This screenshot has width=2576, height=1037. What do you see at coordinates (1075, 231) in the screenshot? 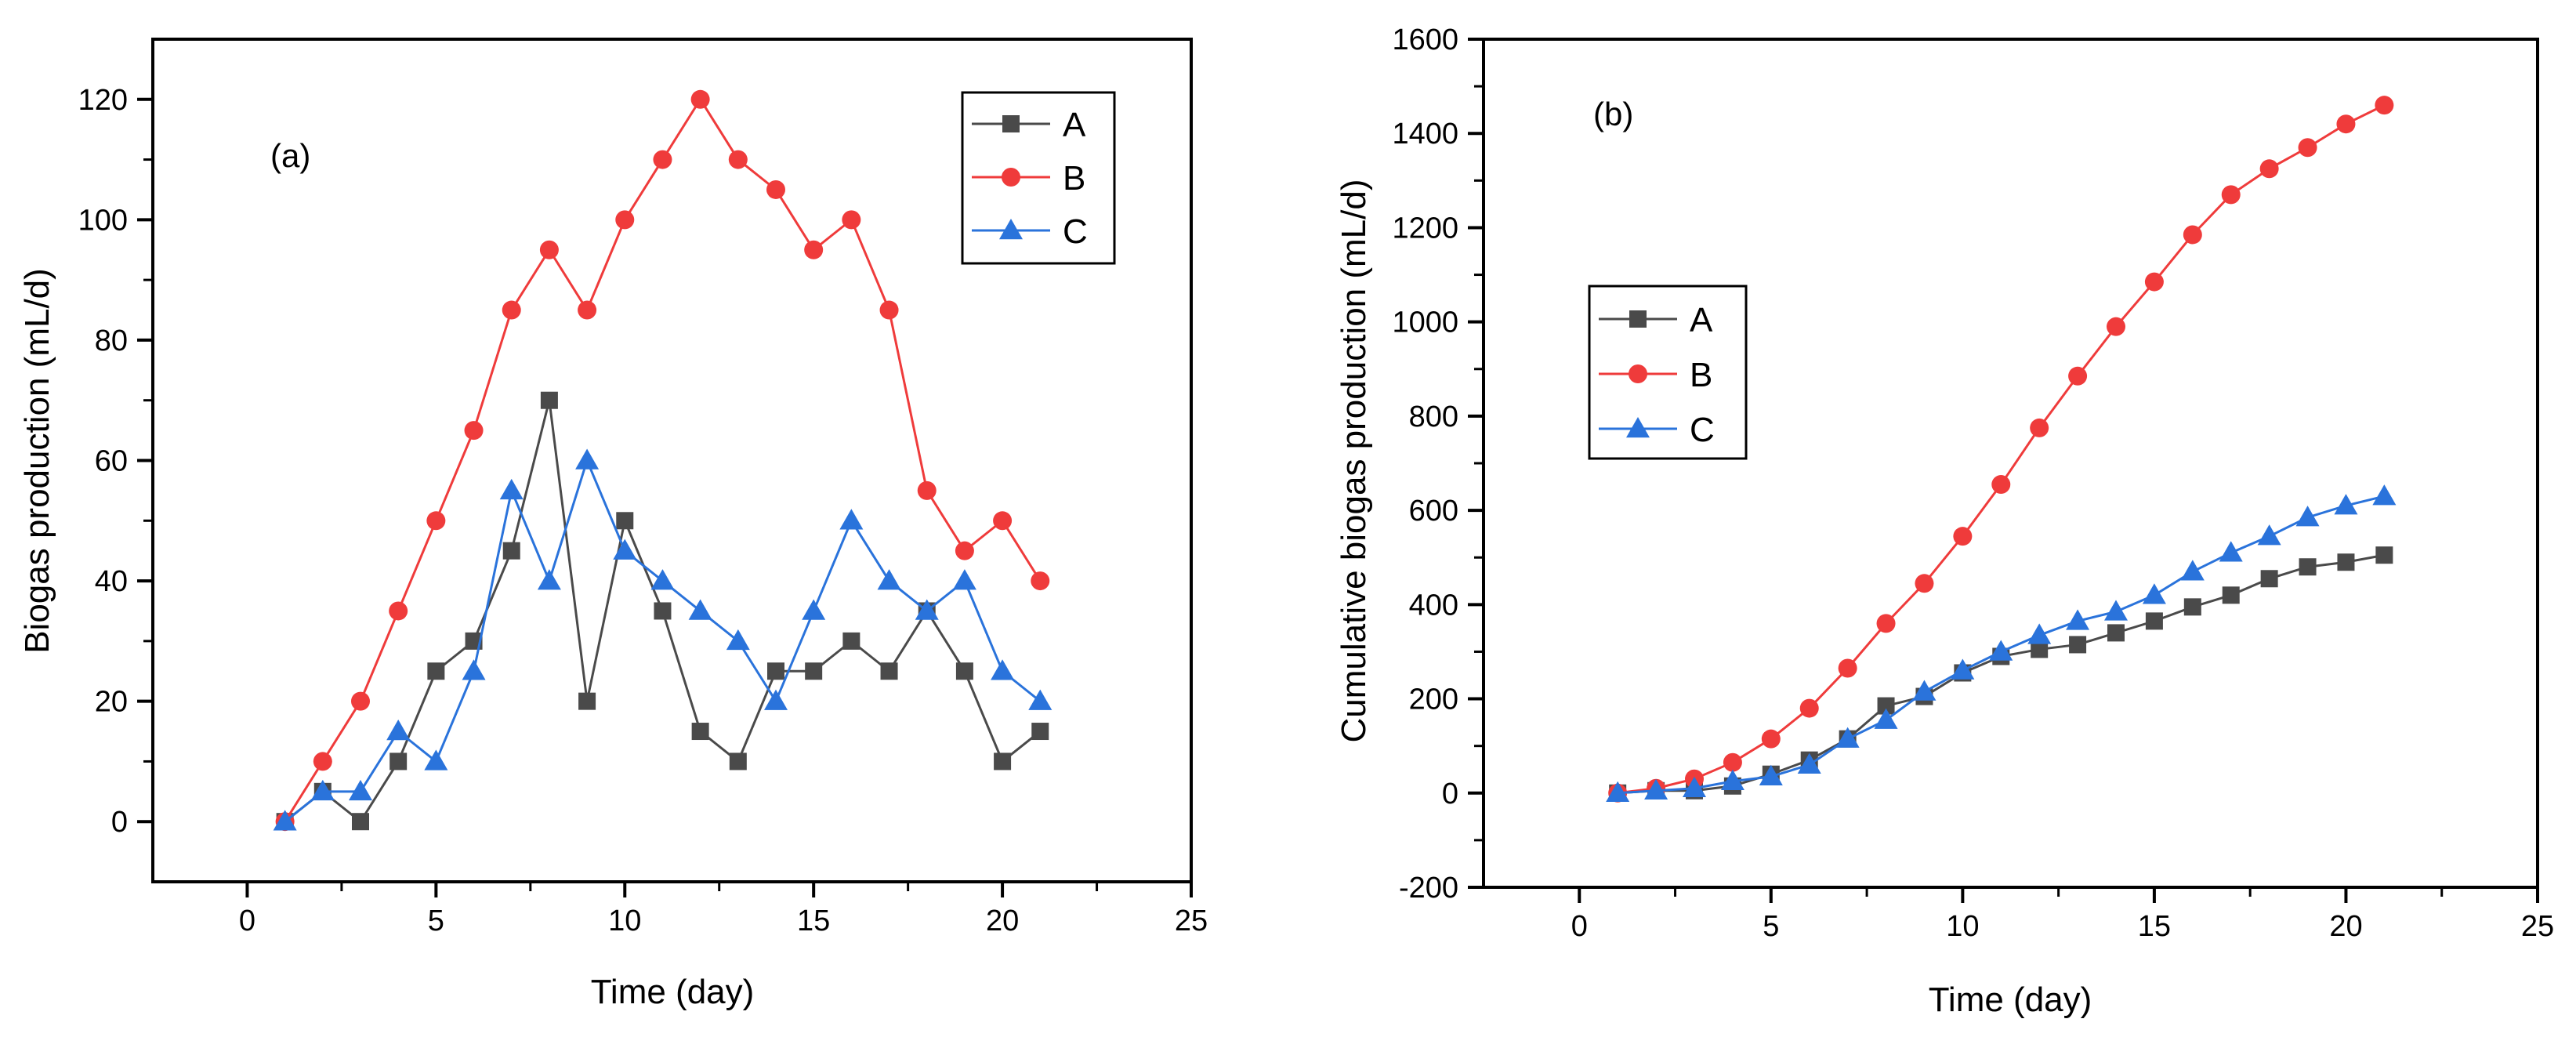
I see `legend-label-C: C` at bounding box center [1075, 231].